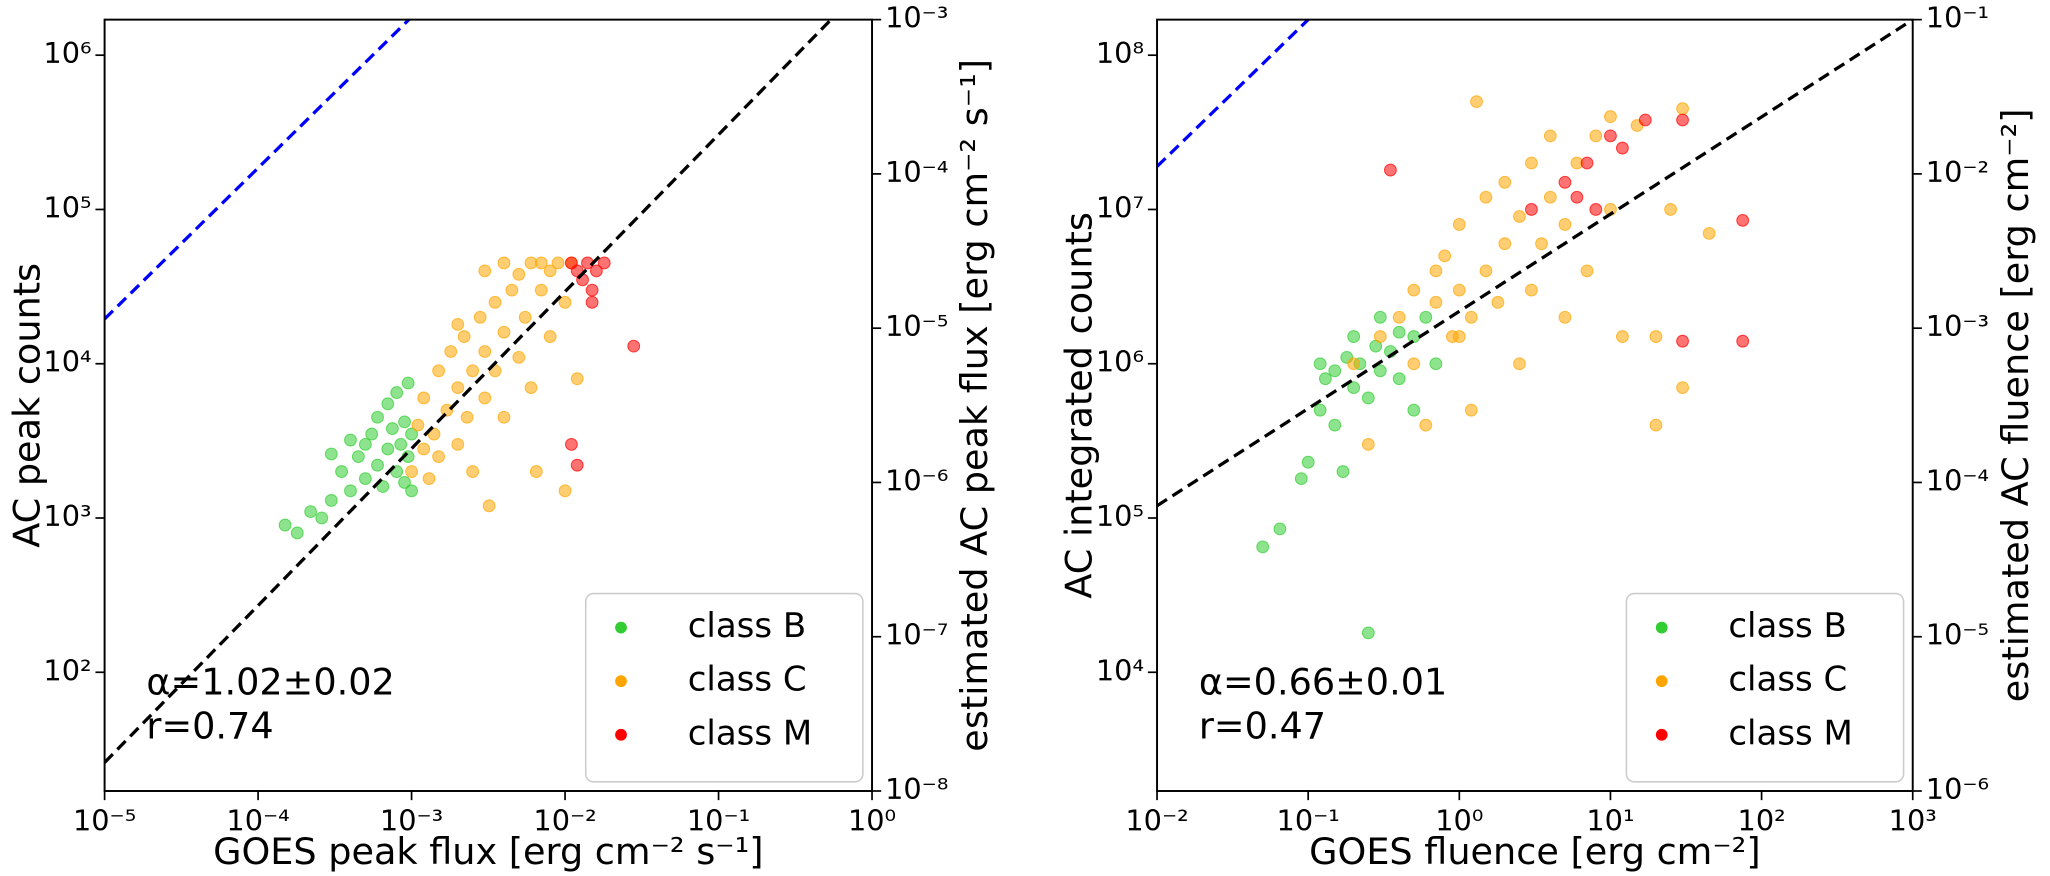 The height and width of the screenshot is (876, 2050). Describe the element at coordinates (724, 687) in the screenshot. I see `legend-box` at that location.